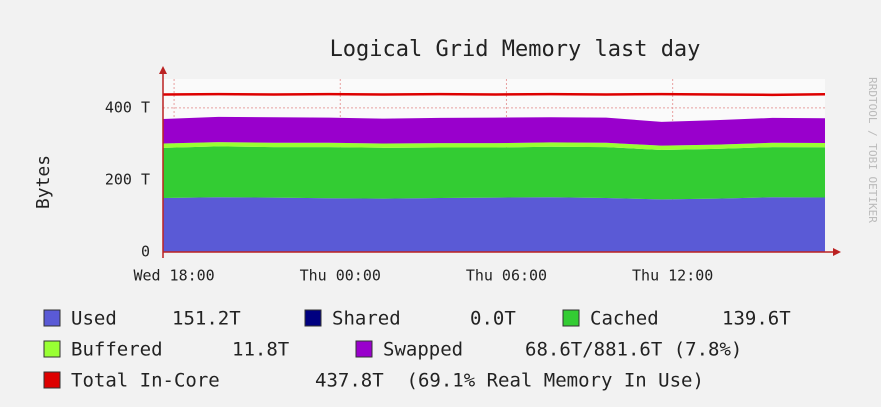 The image size is (881, 407). I want to click on x-tick-label: Thu 06:00, so click(506, 276).